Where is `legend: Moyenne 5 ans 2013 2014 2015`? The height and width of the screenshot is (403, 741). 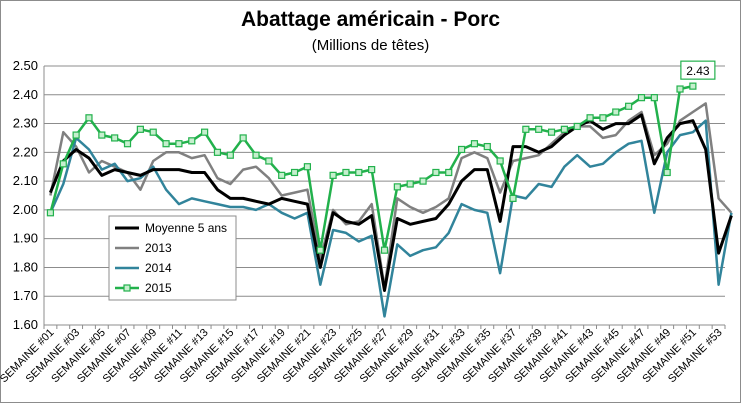 legend: Moyenne 5 ans 2013 2014 2015 is located at coordinates (172, 258).